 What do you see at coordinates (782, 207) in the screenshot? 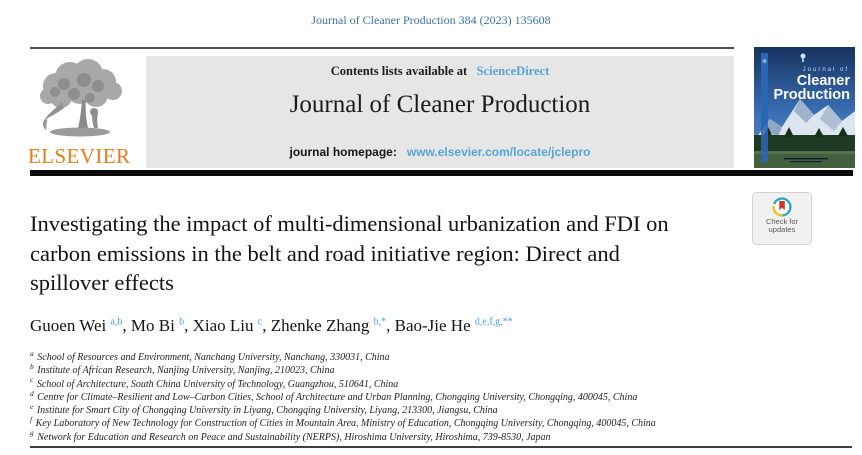
I see `check-updates-icon` at bounding box center [782, 207].